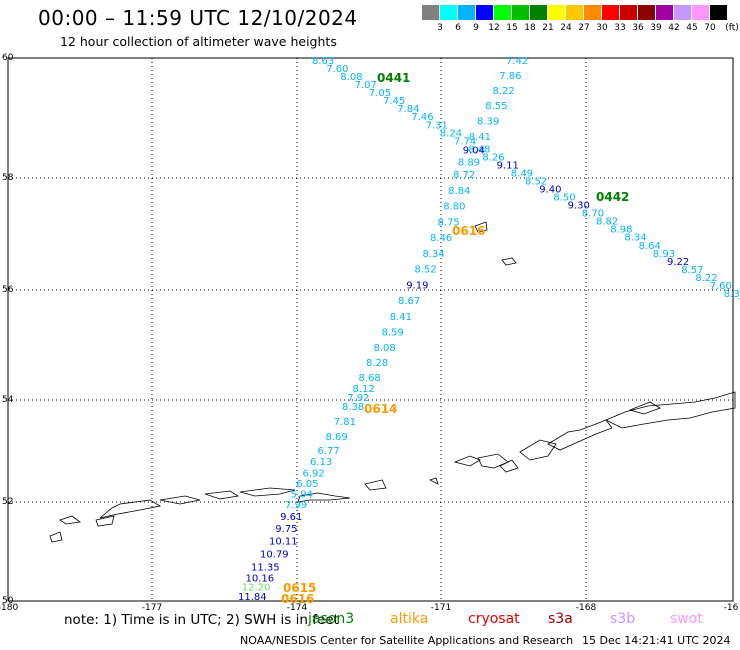  What do you see at coordinates (449, 222) in the screenshot?
I see `swh-value: 8.75` at bounding box center [449, 222].